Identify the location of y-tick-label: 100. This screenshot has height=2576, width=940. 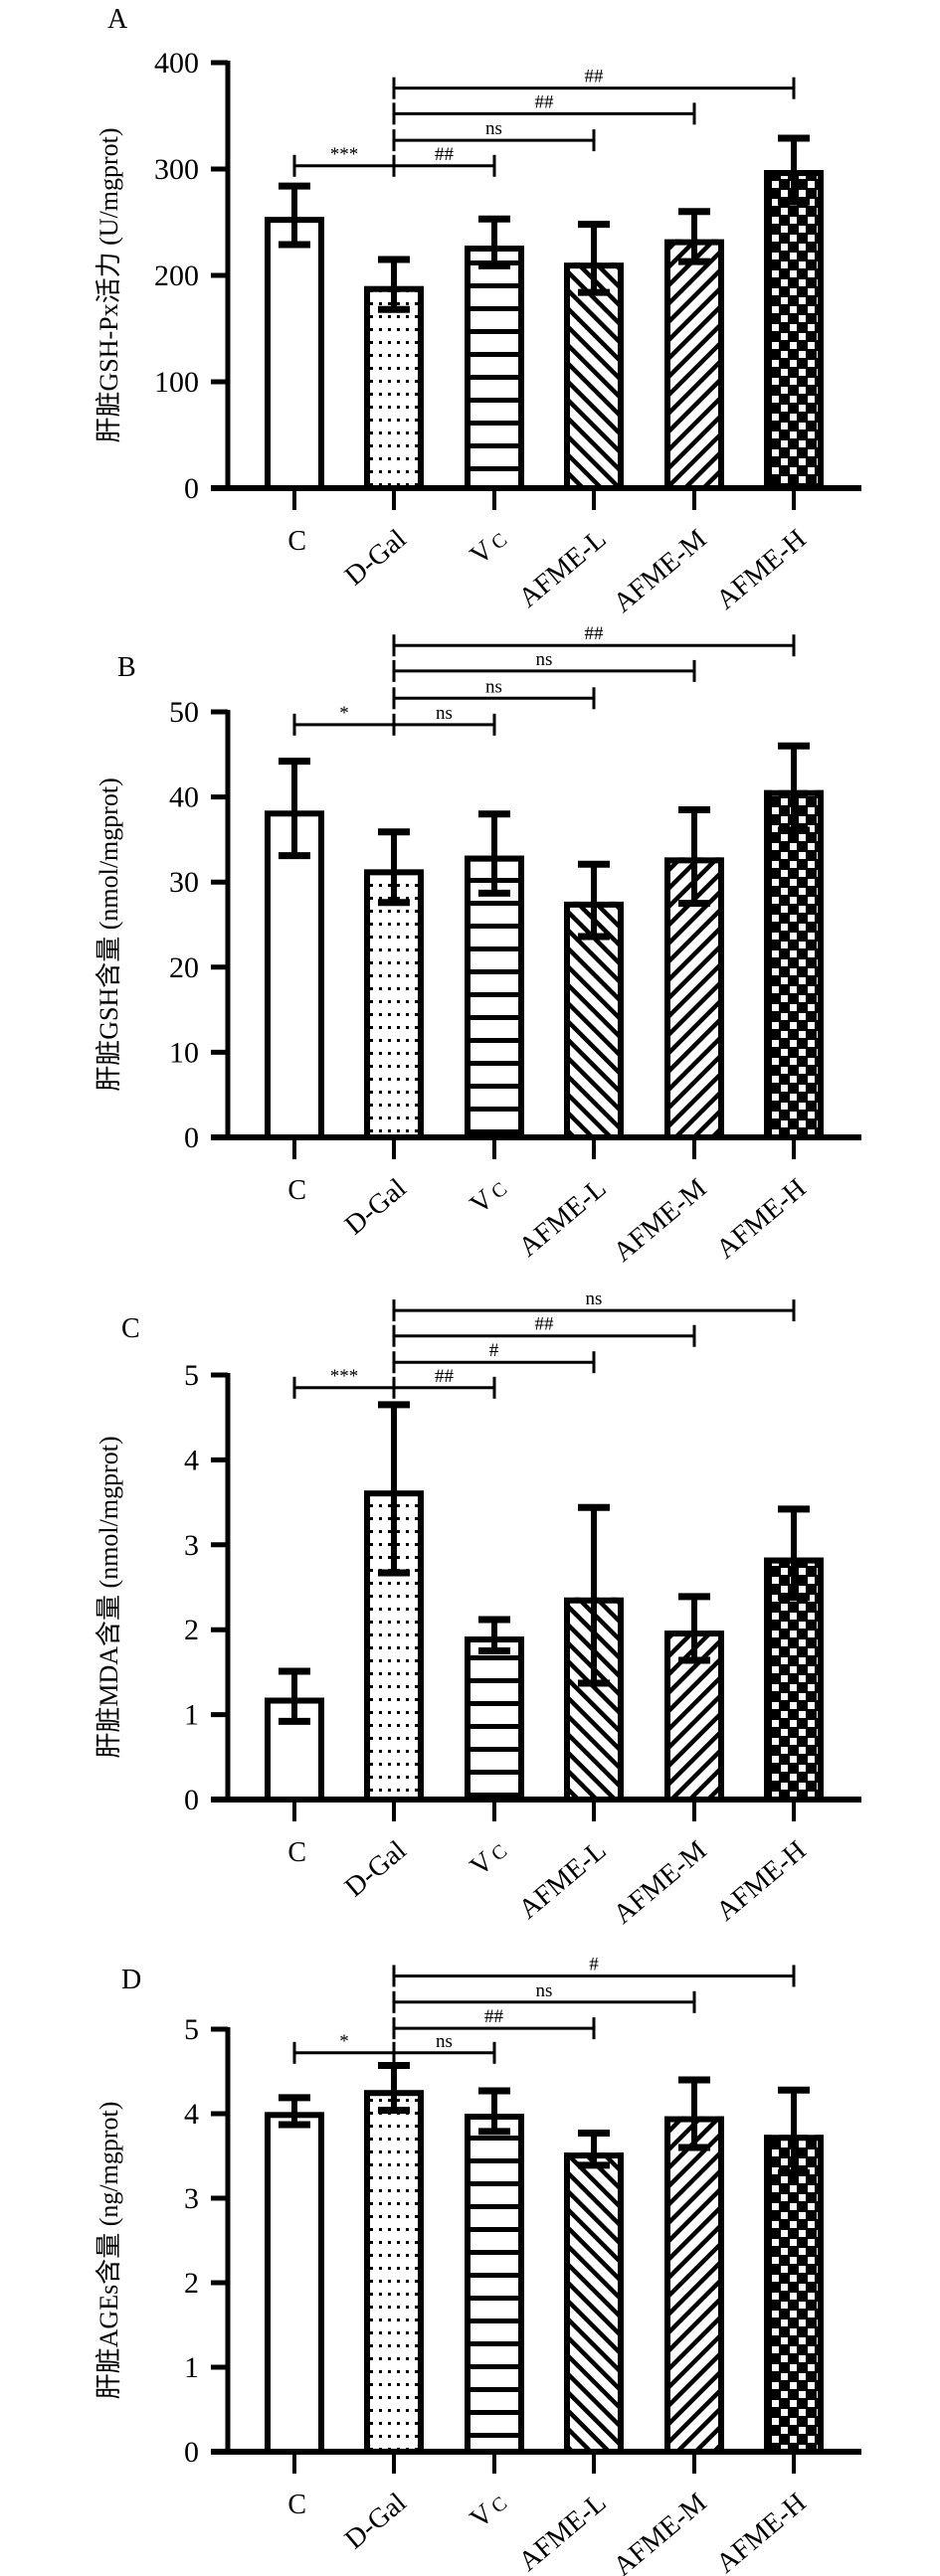
(176, 382).